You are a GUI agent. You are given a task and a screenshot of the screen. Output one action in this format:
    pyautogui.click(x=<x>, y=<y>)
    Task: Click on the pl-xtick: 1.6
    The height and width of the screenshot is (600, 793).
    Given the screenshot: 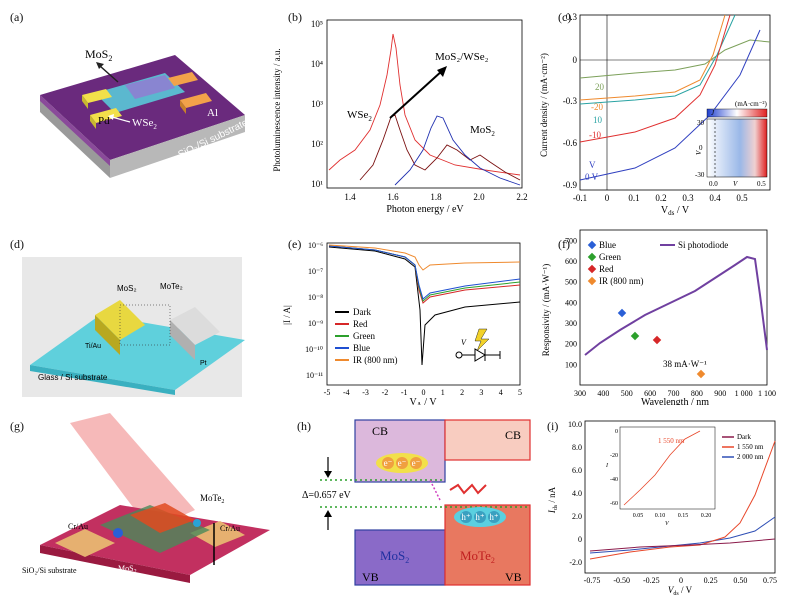 What is the action you would take?
    pyautogui.click(x=393, y=197)
    